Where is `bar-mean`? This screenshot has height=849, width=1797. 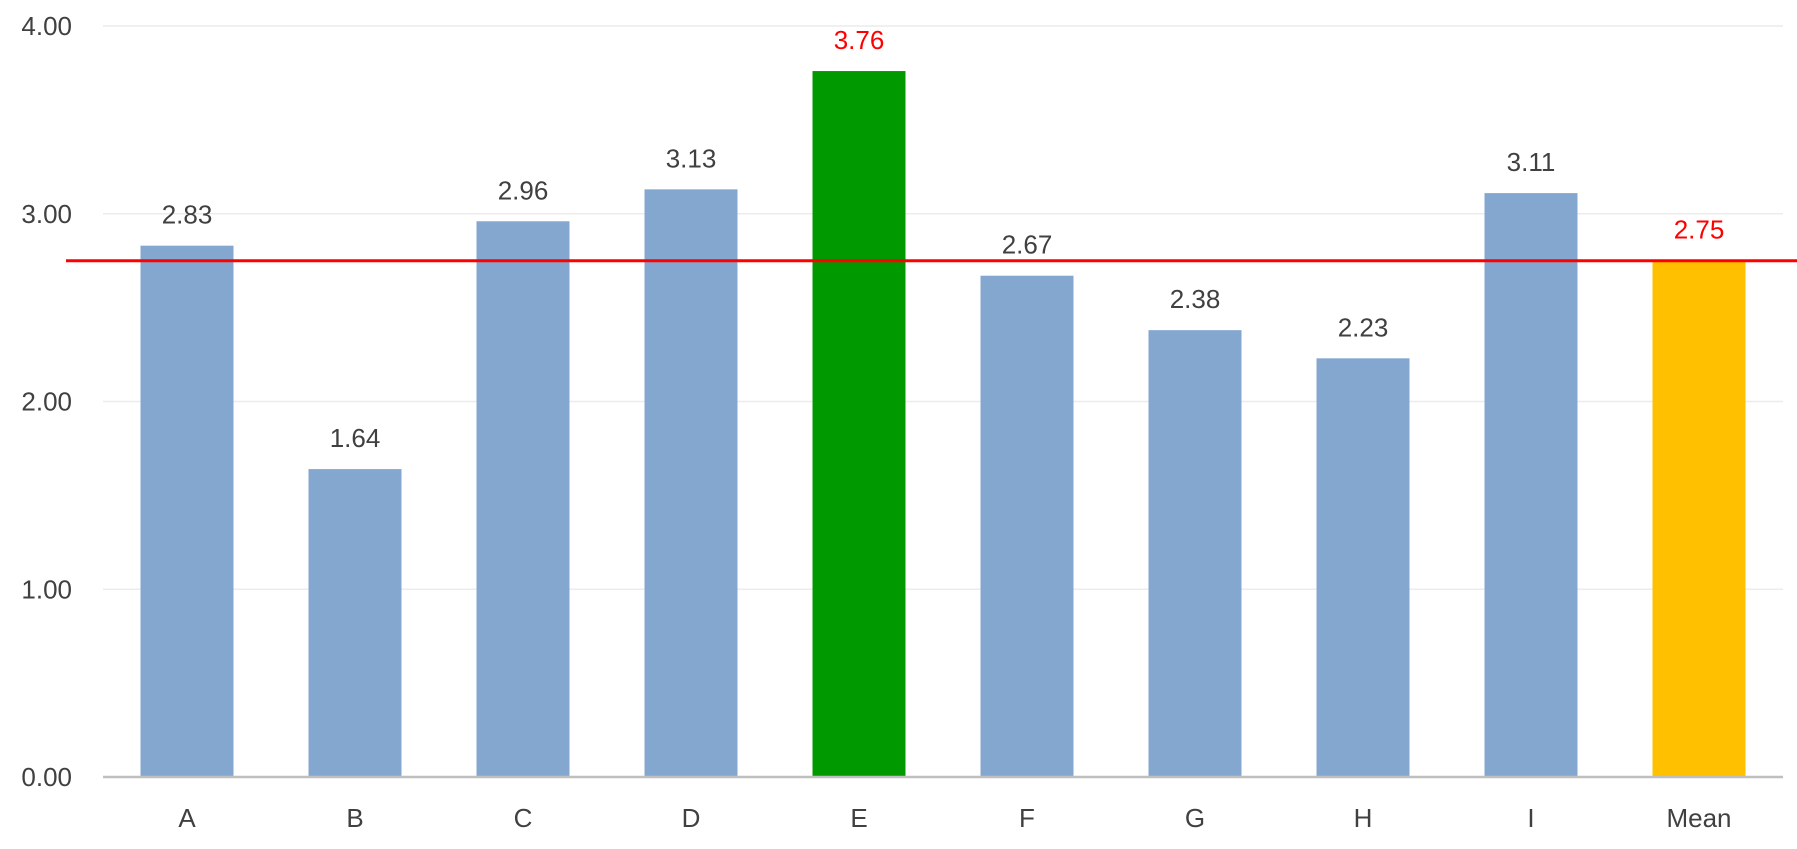
bar-mean is located at coordinates (1699, 518).